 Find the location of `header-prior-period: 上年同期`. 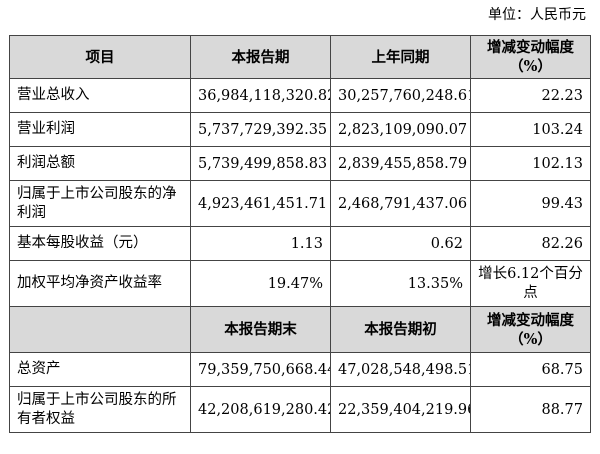

header-prior-period: 上年同期 is located at coordinates (400, 57).